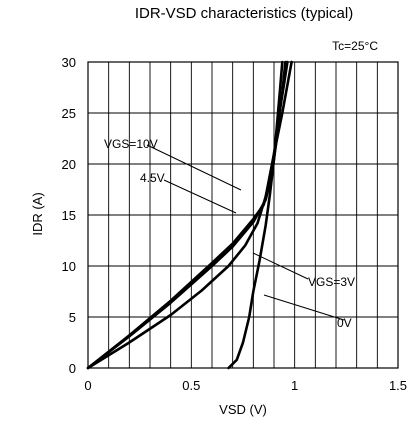 This screenshot has height=426, width=409. Describe the element at coordinates (200, 196) in the screenshot. I see `leader-4-5v` at that location.